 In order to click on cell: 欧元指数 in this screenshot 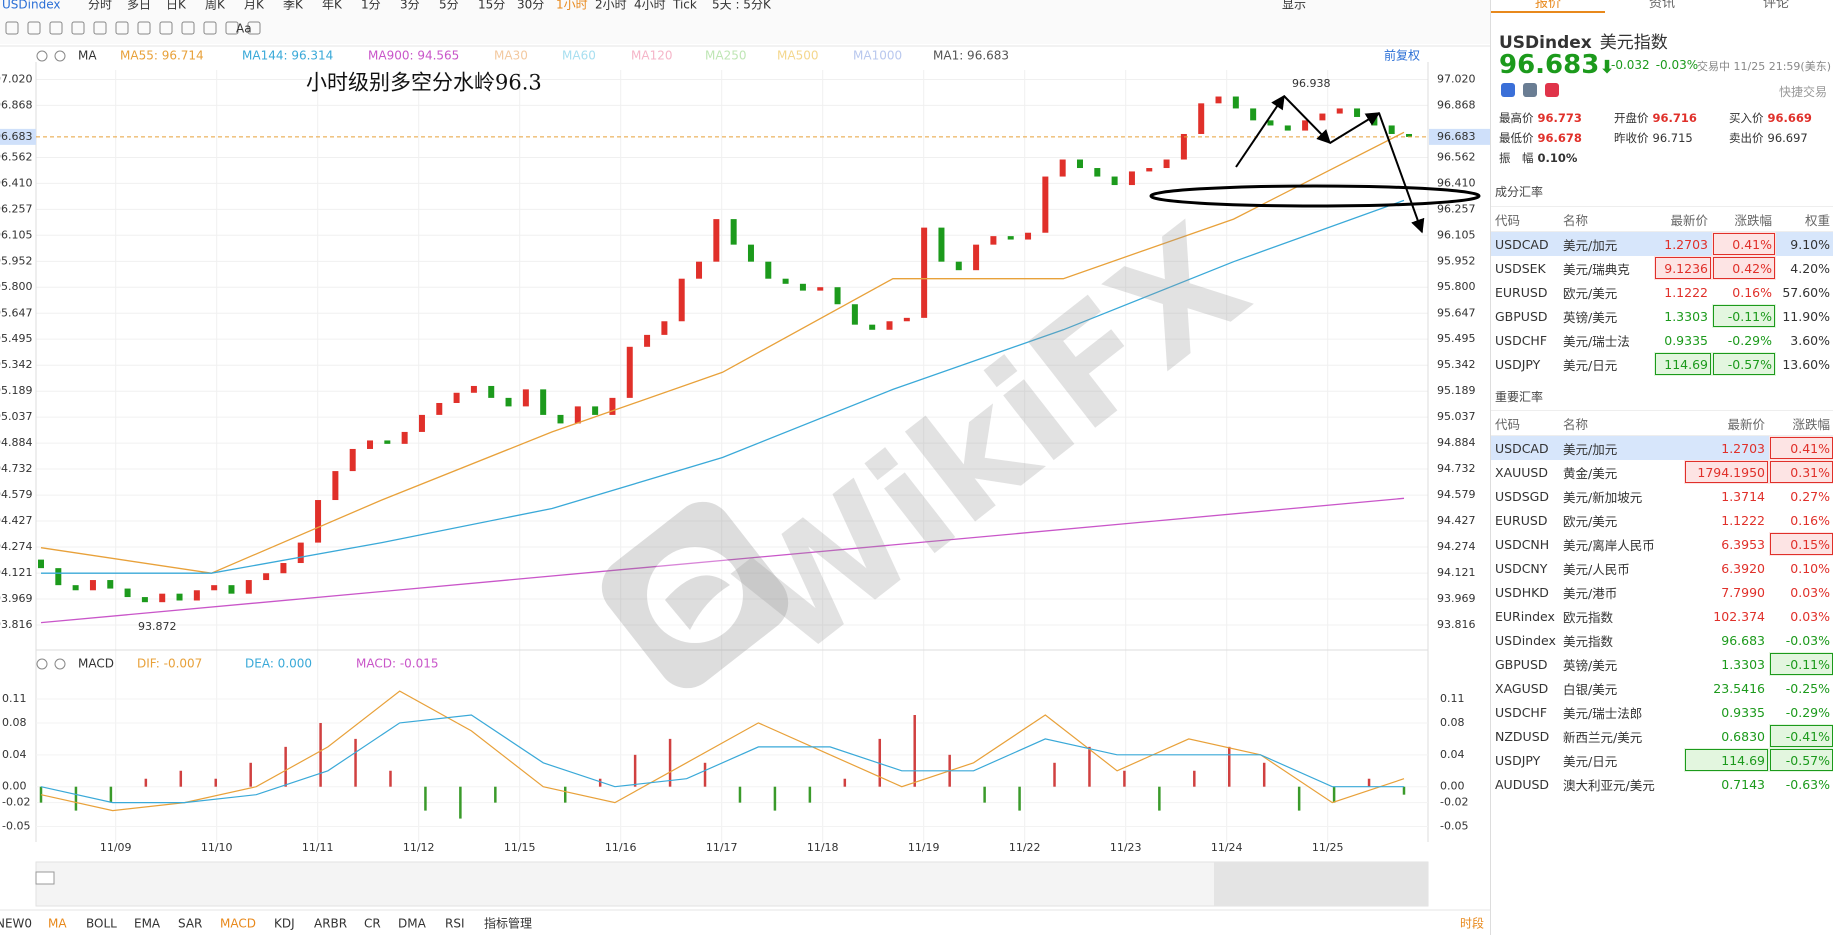, I will do `click(1588, 617)`.